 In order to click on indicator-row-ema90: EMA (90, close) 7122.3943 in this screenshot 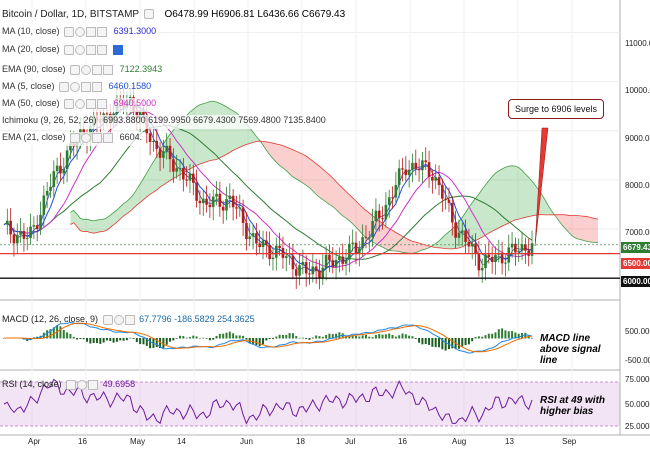, I will do `click(82, 71)`.